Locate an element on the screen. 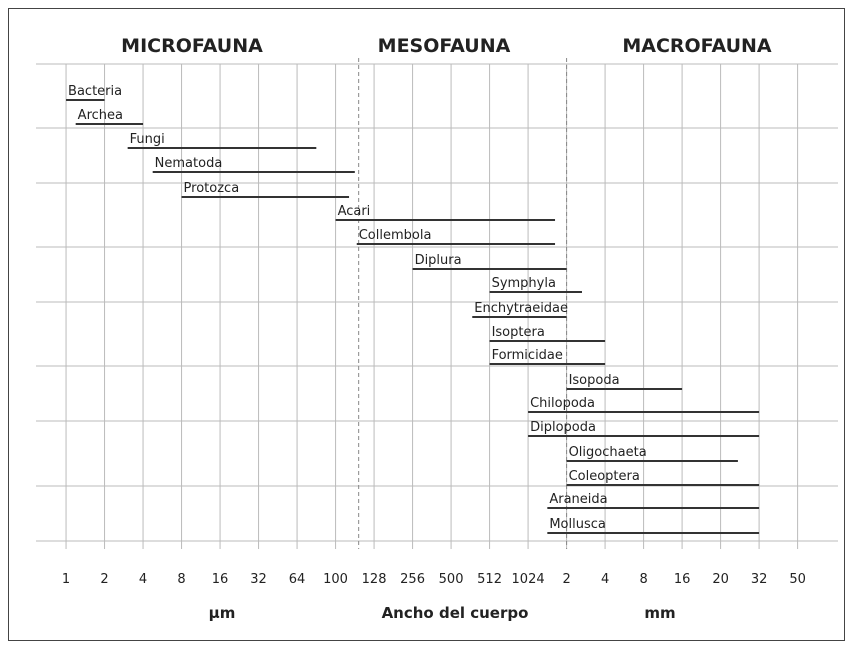  bar-label: Isopoda is located at coordinates (594, 380).